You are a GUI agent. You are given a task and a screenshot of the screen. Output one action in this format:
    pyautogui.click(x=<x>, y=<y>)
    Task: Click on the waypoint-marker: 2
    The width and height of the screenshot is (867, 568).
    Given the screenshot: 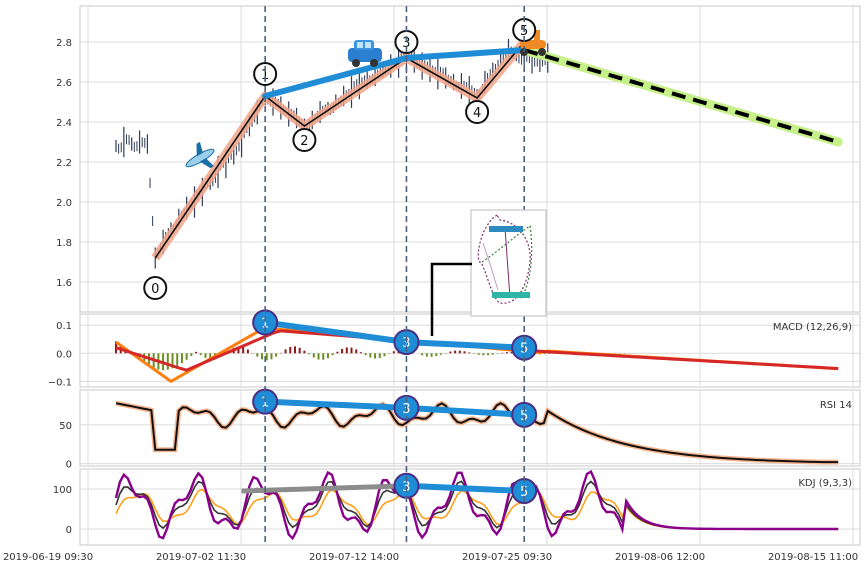 What is the action you would take?
    pyautogui.click(x=304, y=140)
    